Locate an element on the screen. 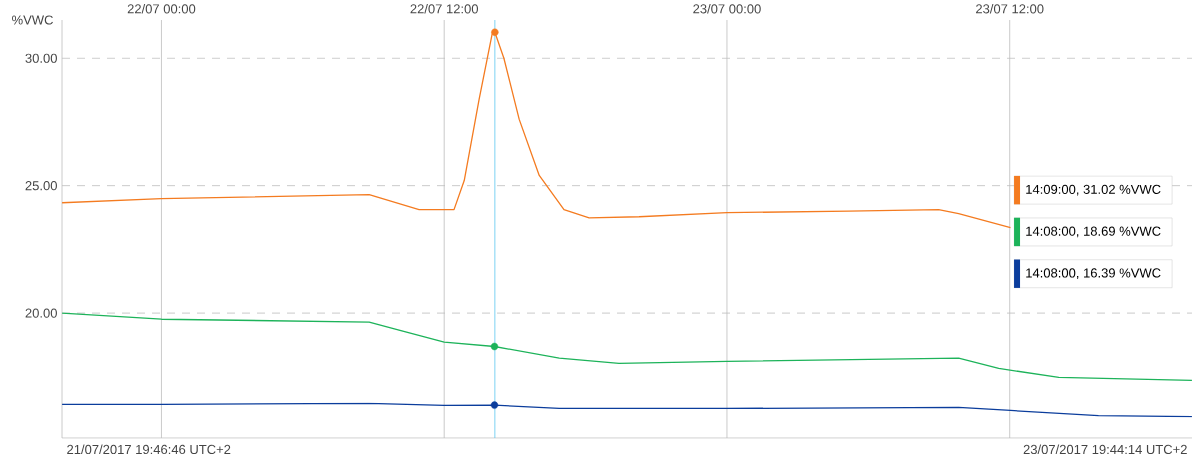 The height and width of the screenshot is (456, 1192). text: 23/07/2017 19:44:14 UTC+2 is located at coordinates (1105, 449).